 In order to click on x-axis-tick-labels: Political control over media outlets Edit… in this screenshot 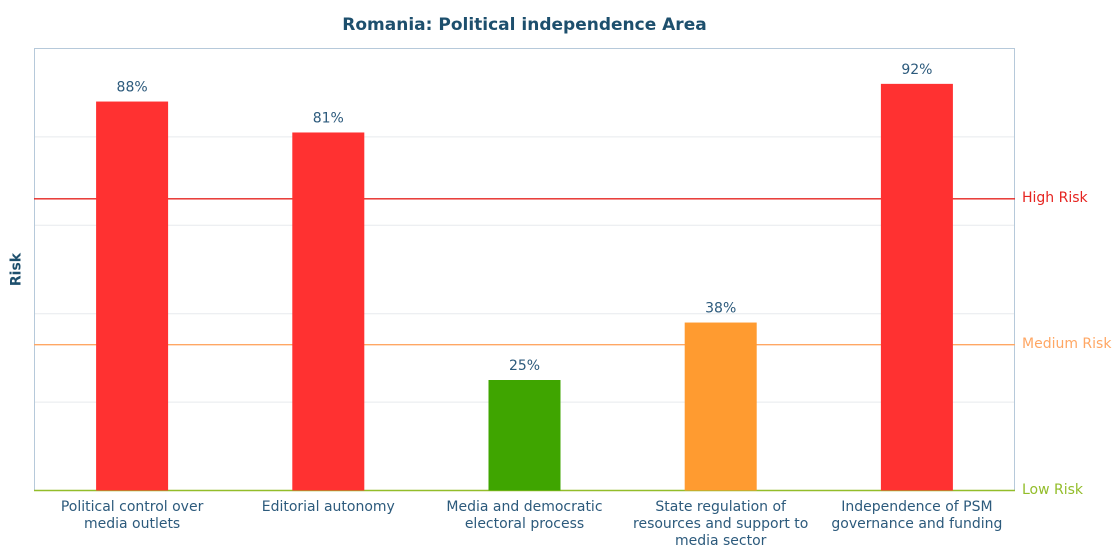, I will do `click(558, 522)`.